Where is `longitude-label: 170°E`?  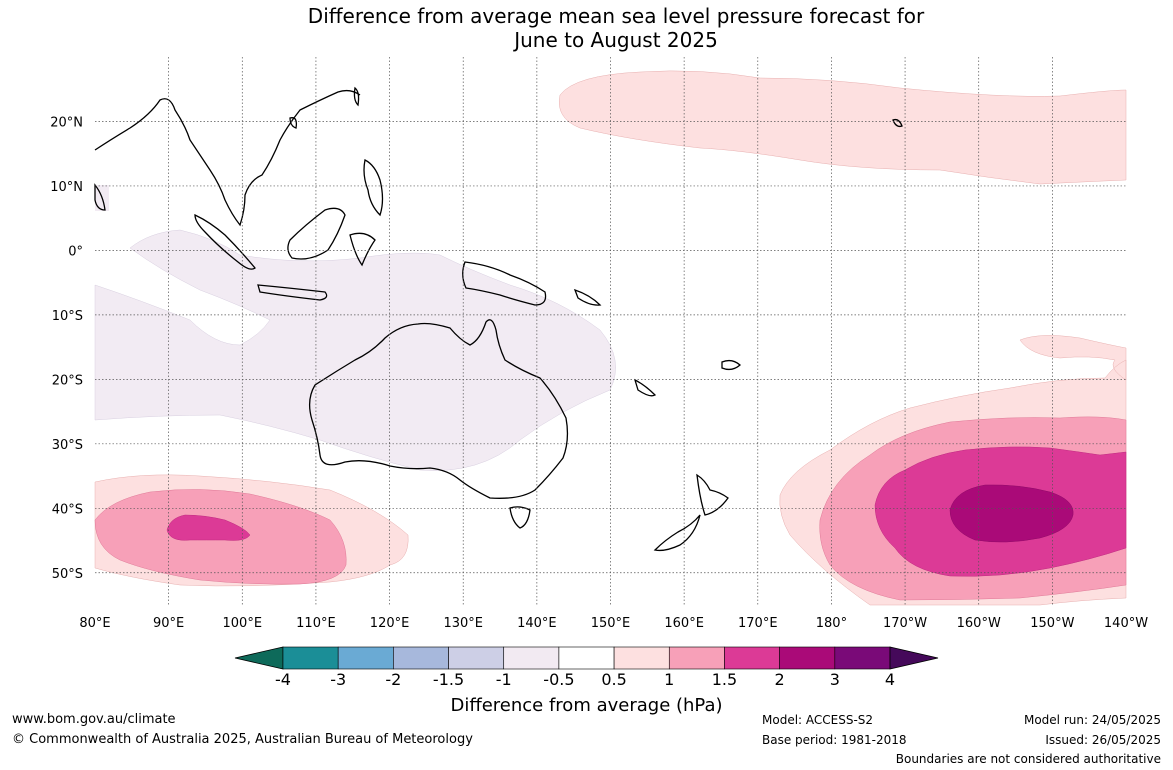
longitude-label: 170°E is located at coordinates (758, 623).